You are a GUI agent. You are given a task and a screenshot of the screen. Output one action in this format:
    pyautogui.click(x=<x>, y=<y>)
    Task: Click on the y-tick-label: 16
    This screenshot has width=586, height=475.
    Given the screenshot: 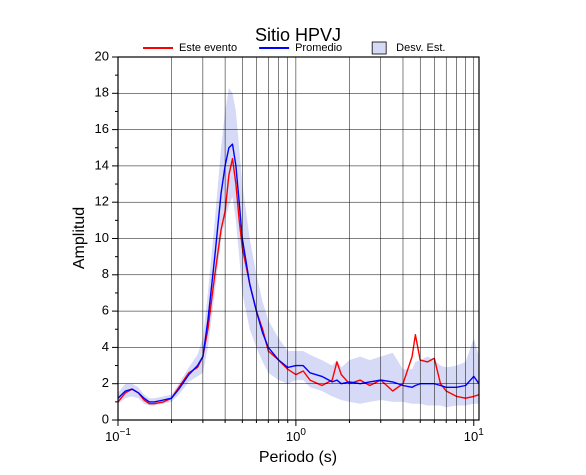 What is the action you would take?
    pyautogui.click(x=102, y=128)
    